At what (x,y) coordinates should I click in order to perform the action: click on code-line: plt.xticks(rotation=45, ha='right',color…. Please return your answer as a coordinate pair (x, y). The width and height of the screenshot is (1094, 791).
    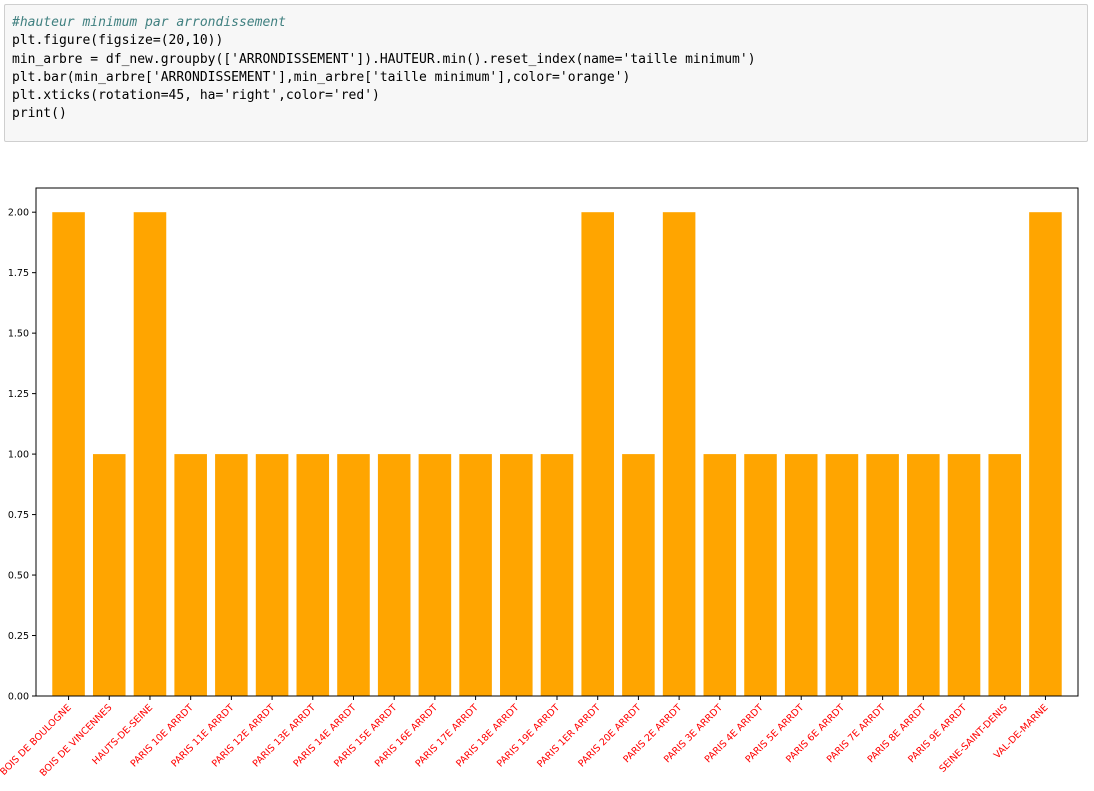
    Looking at the image, I should click on (196, 96).